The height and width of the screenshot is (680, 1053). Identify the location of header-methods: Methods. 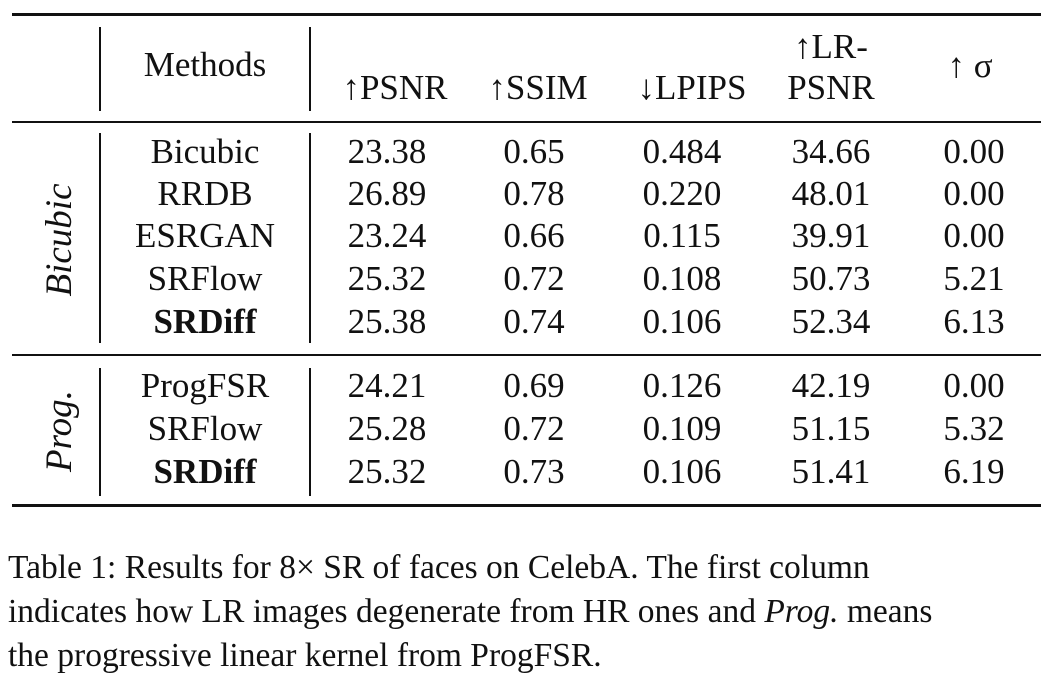
(205, 64).